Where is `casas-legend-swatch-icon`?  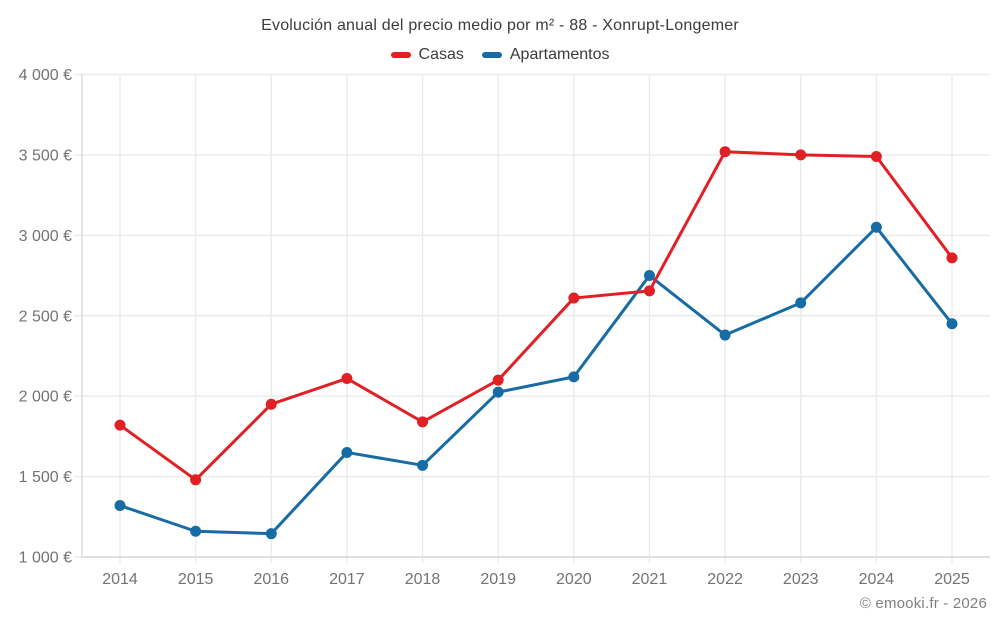 casas-legend-swatch-icon is located at coordinates (400, 55).